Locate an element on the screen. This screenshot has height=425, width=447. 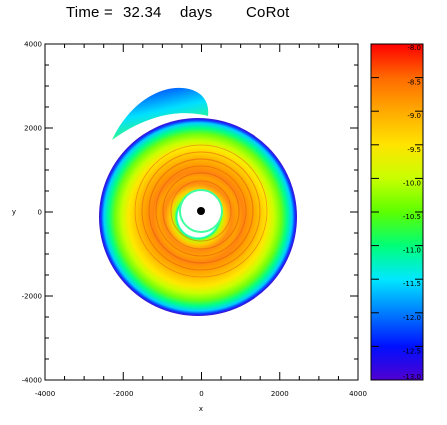
x-tick-label: -2000 is located at coordinates (123, 394).